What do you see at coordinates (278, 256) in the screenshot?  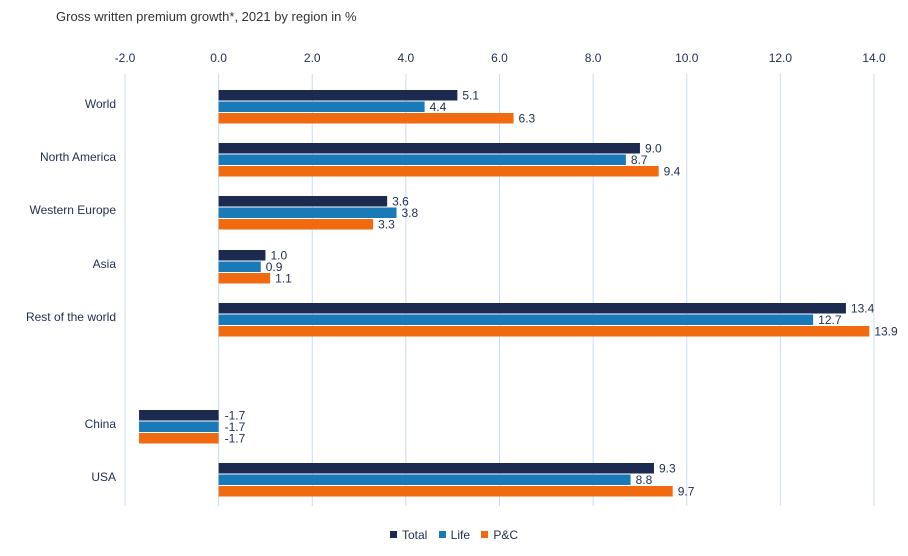 I see `data-label: 1.0` at bounding box center [278, 256].